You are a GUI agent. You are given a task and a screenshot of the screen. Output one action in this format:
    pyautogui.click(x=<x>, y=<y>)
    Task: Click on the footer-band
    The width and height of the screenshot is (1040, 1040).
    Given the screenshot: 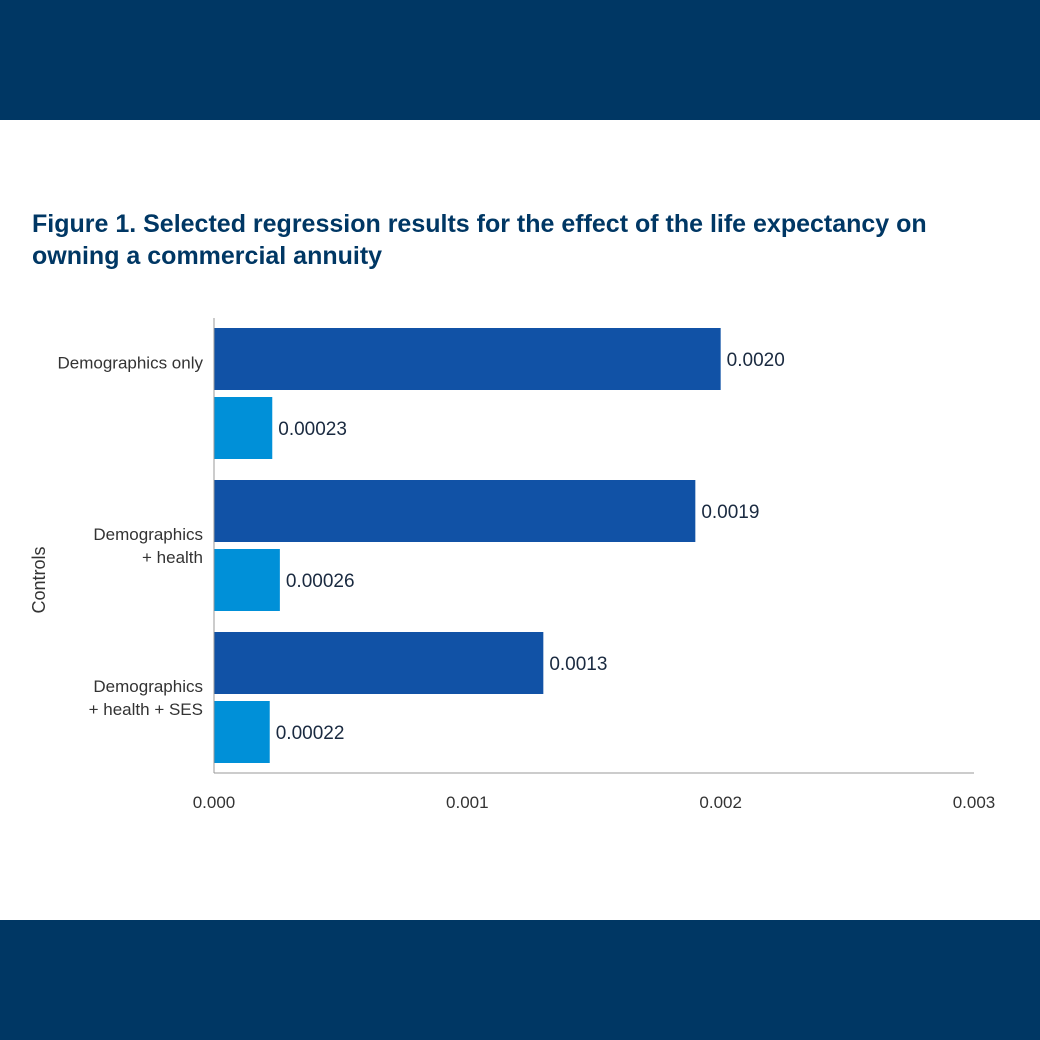 What is the action you would take?
    pyautogui.click(x=520, y=980)
    